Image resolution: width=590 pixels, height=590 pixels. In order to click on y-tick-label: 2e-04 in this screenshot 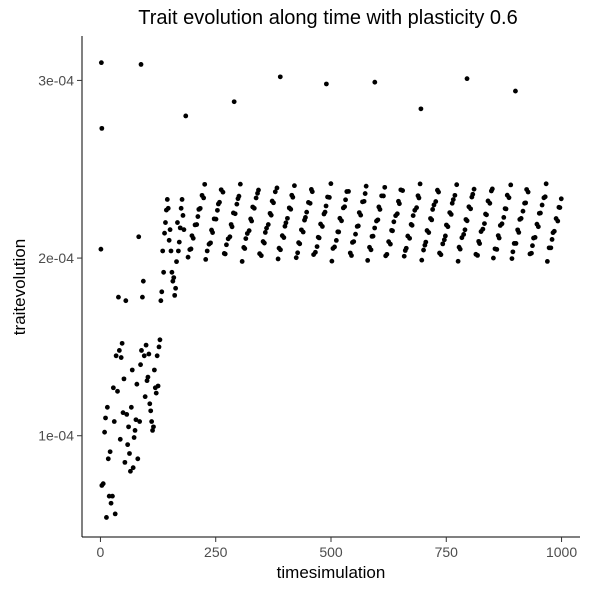, I will do `click(56, 258)`.